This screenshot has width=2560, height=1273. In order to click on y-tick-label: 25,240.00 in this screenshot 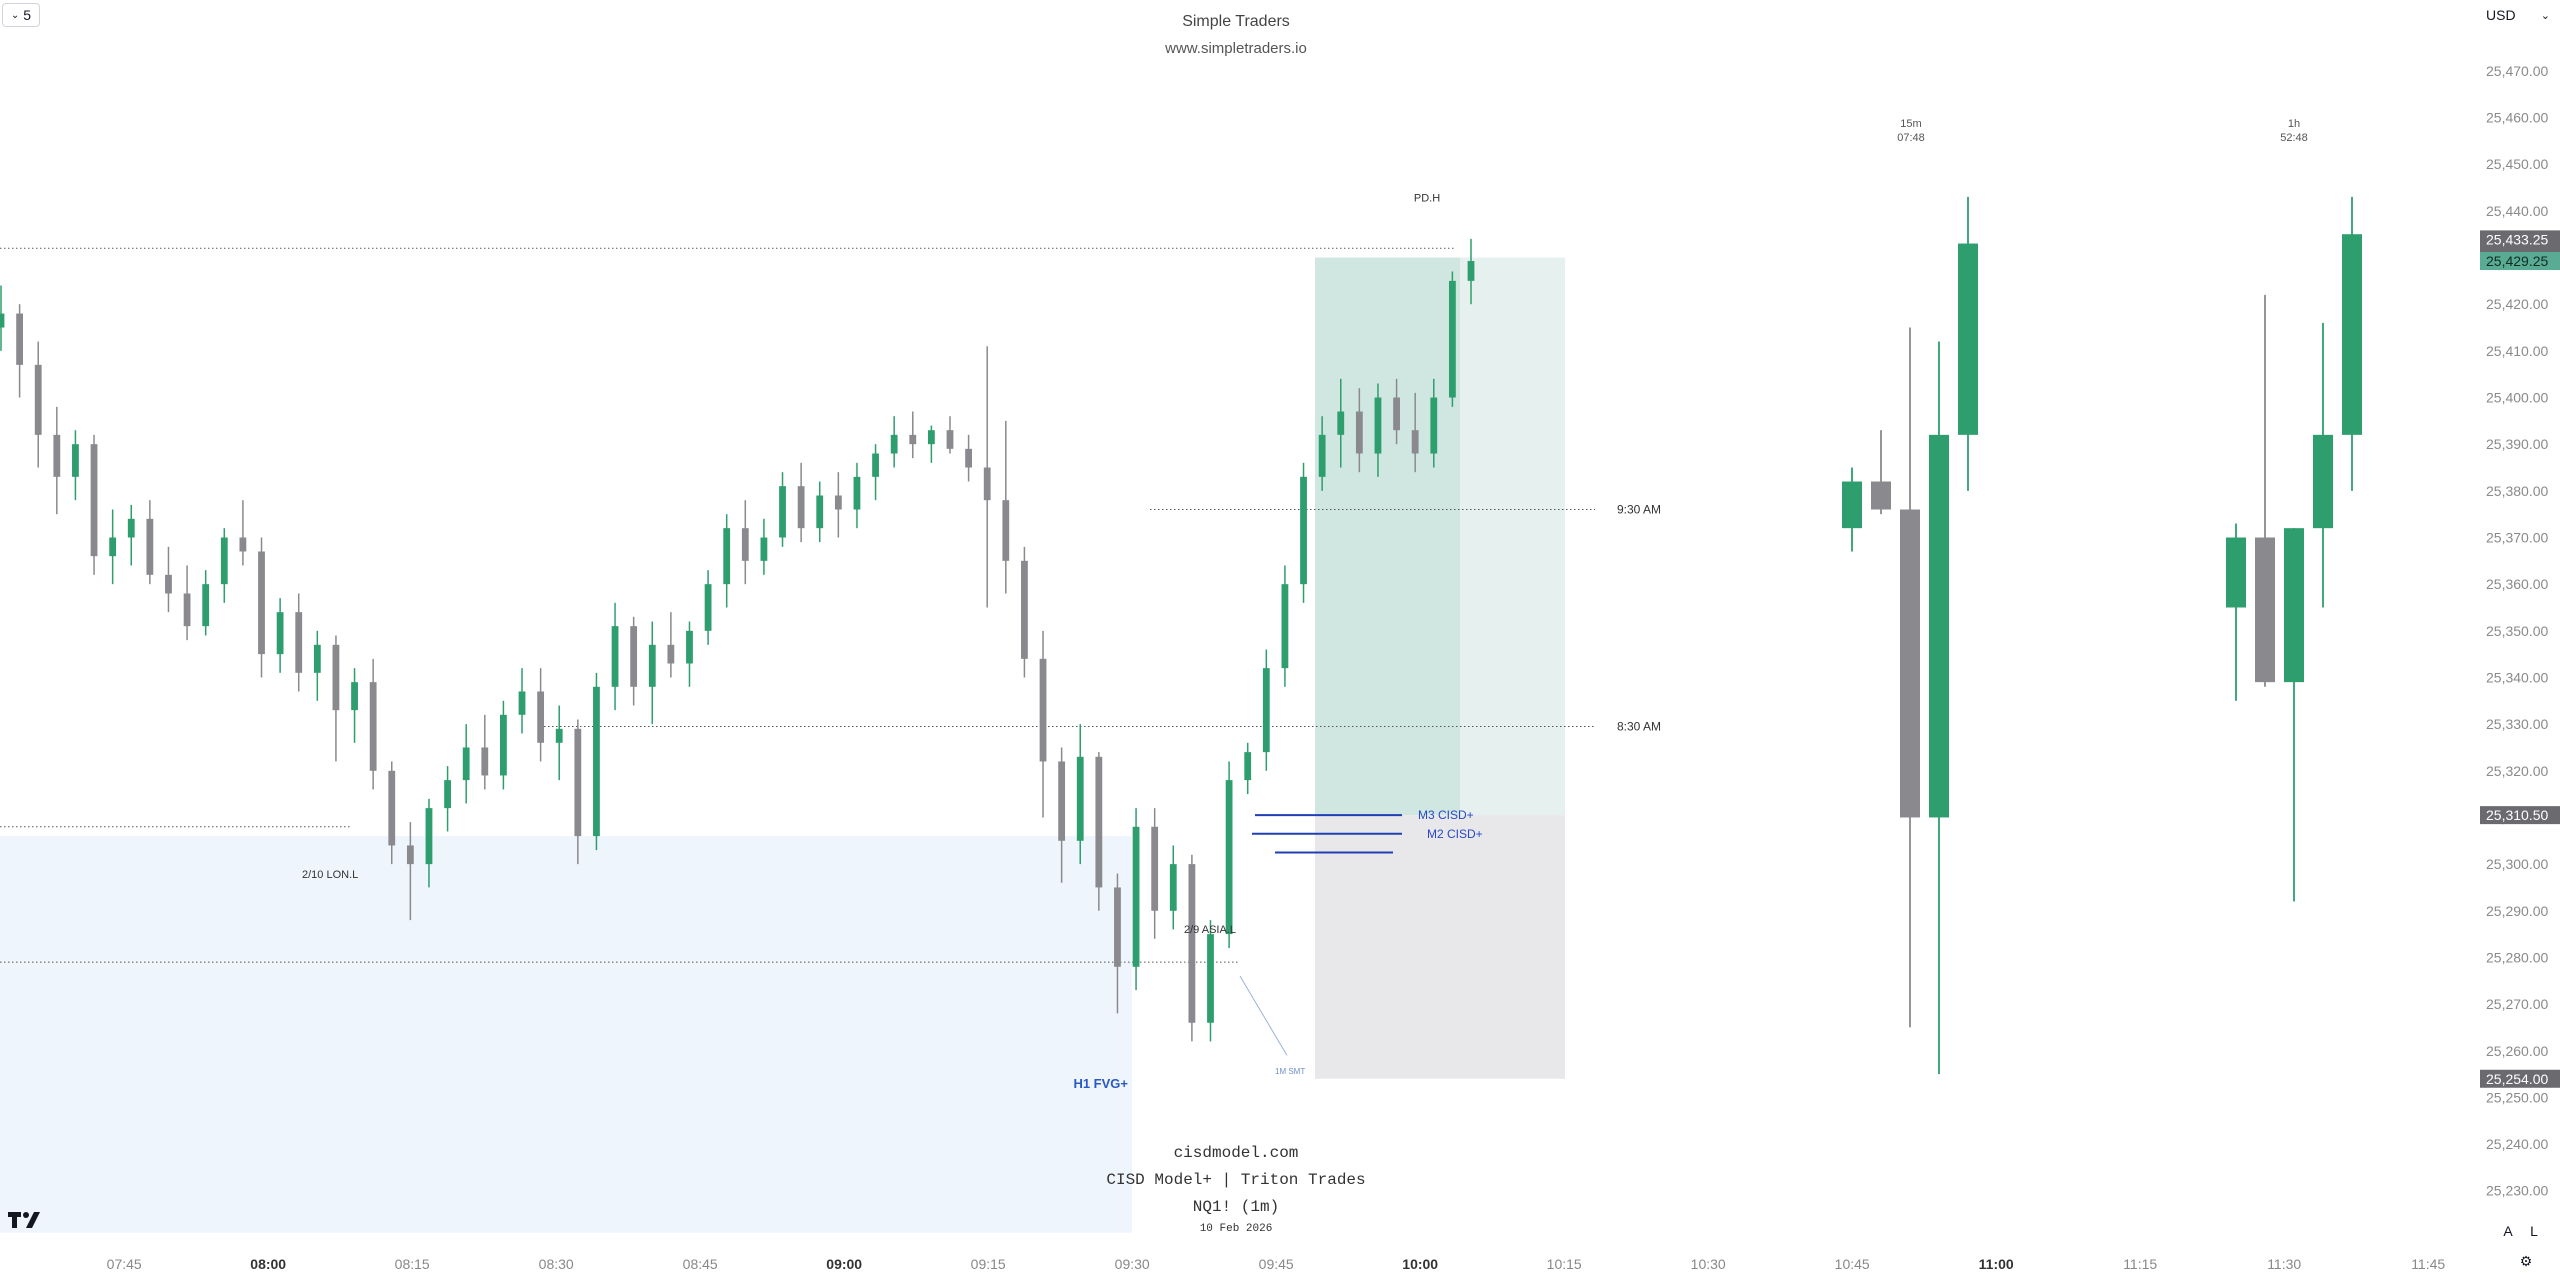, I will do `click(2517, 1144)`.